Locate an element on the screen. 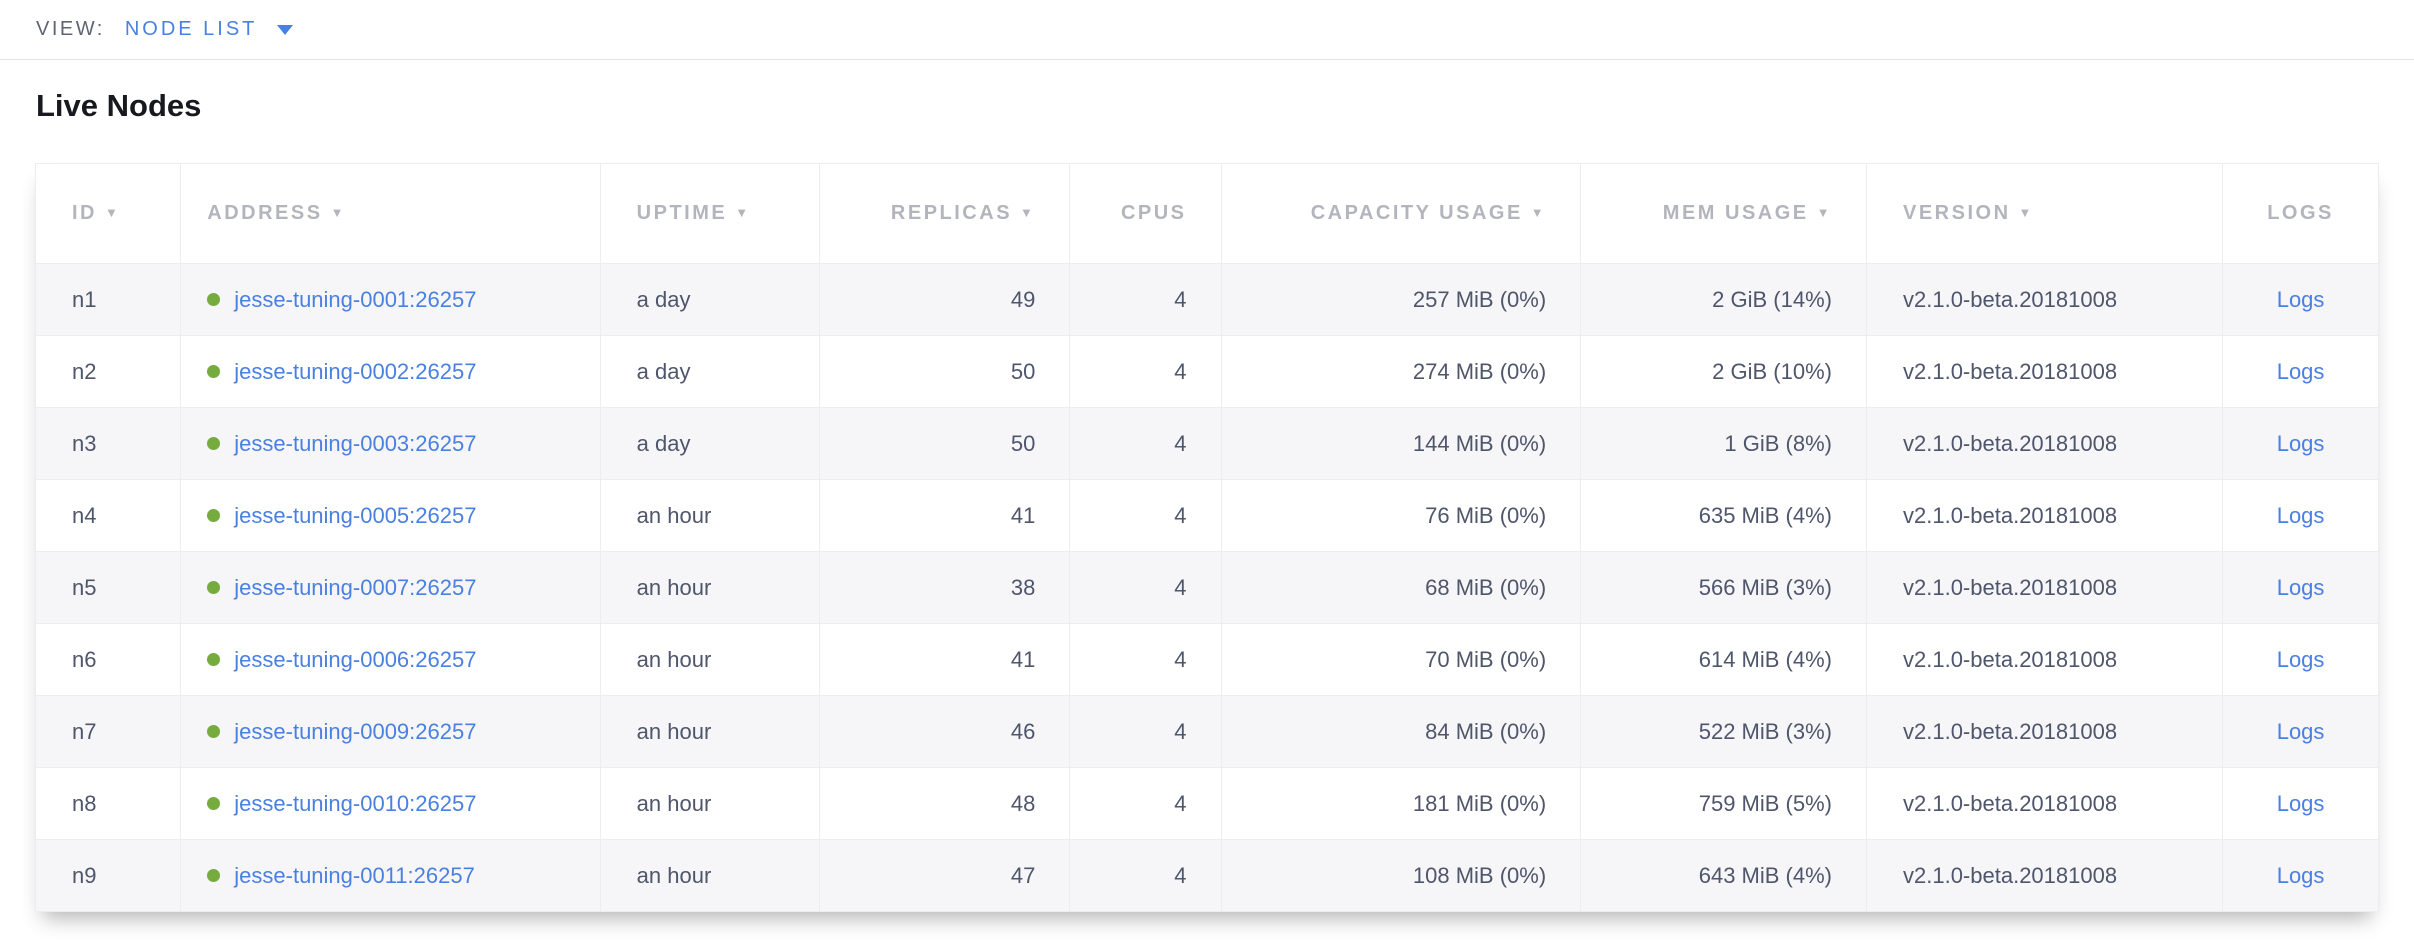 The height and width of the screenshot is (948, 2414). column-header-version: VERSION ▼ is located at coordinates (2044, 213).